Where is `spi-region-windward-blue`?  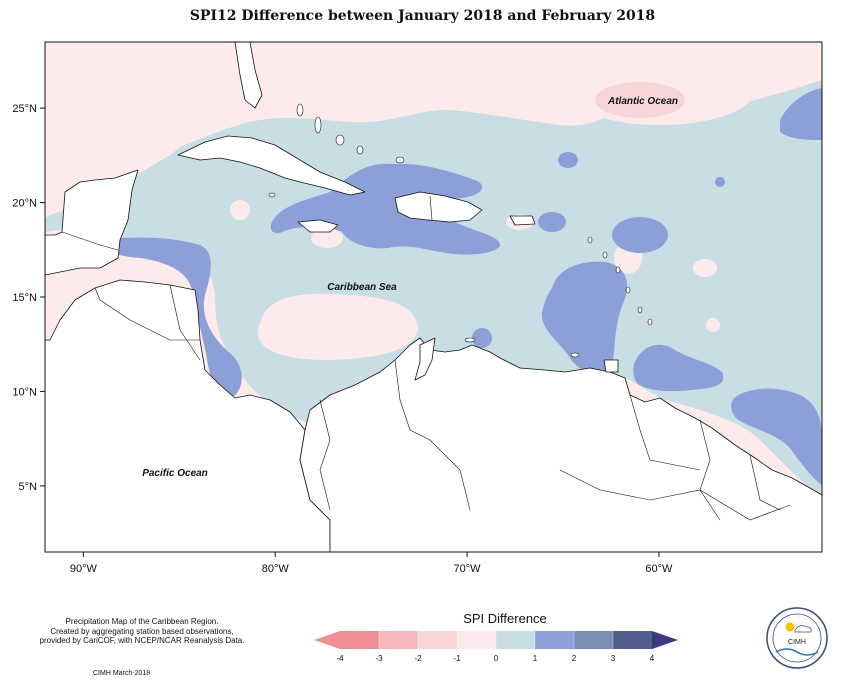 spi-region-windward-blue is located at coordinates (640, 235).